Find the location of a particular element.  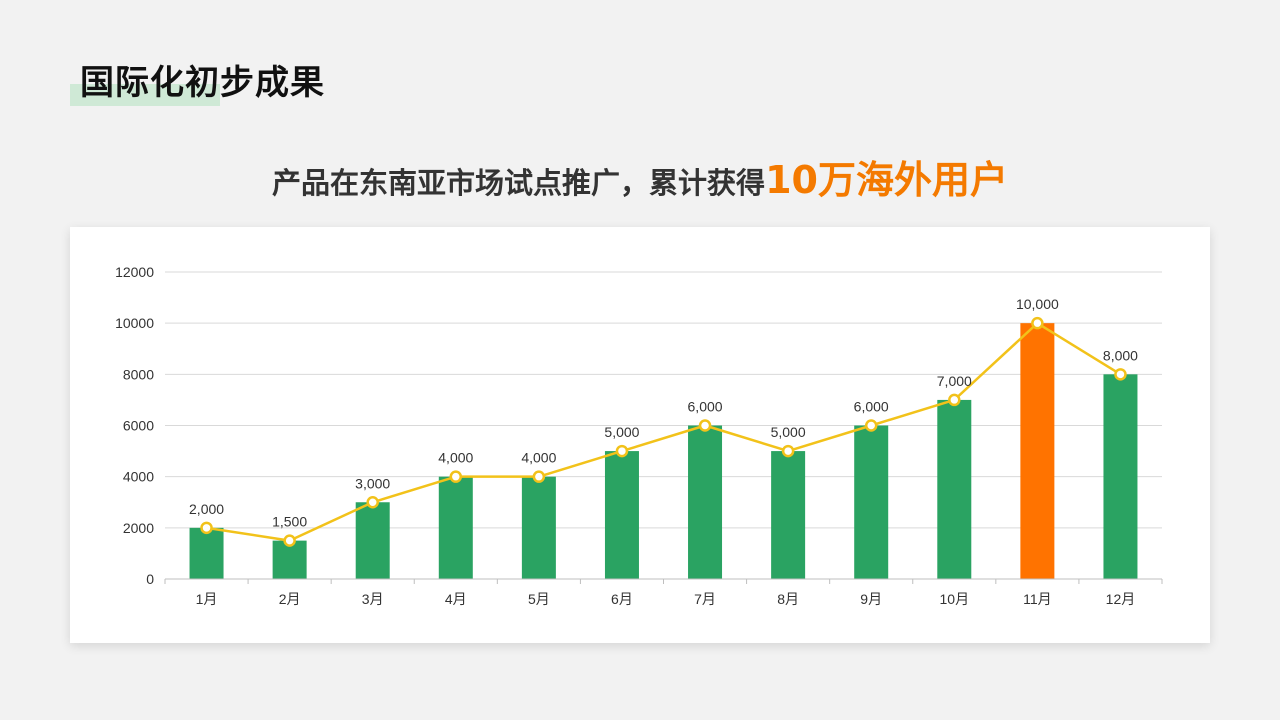

subtitle-main: 产品在东南亚市场试点推广，累计获得 is located at coordinates (519, 183).